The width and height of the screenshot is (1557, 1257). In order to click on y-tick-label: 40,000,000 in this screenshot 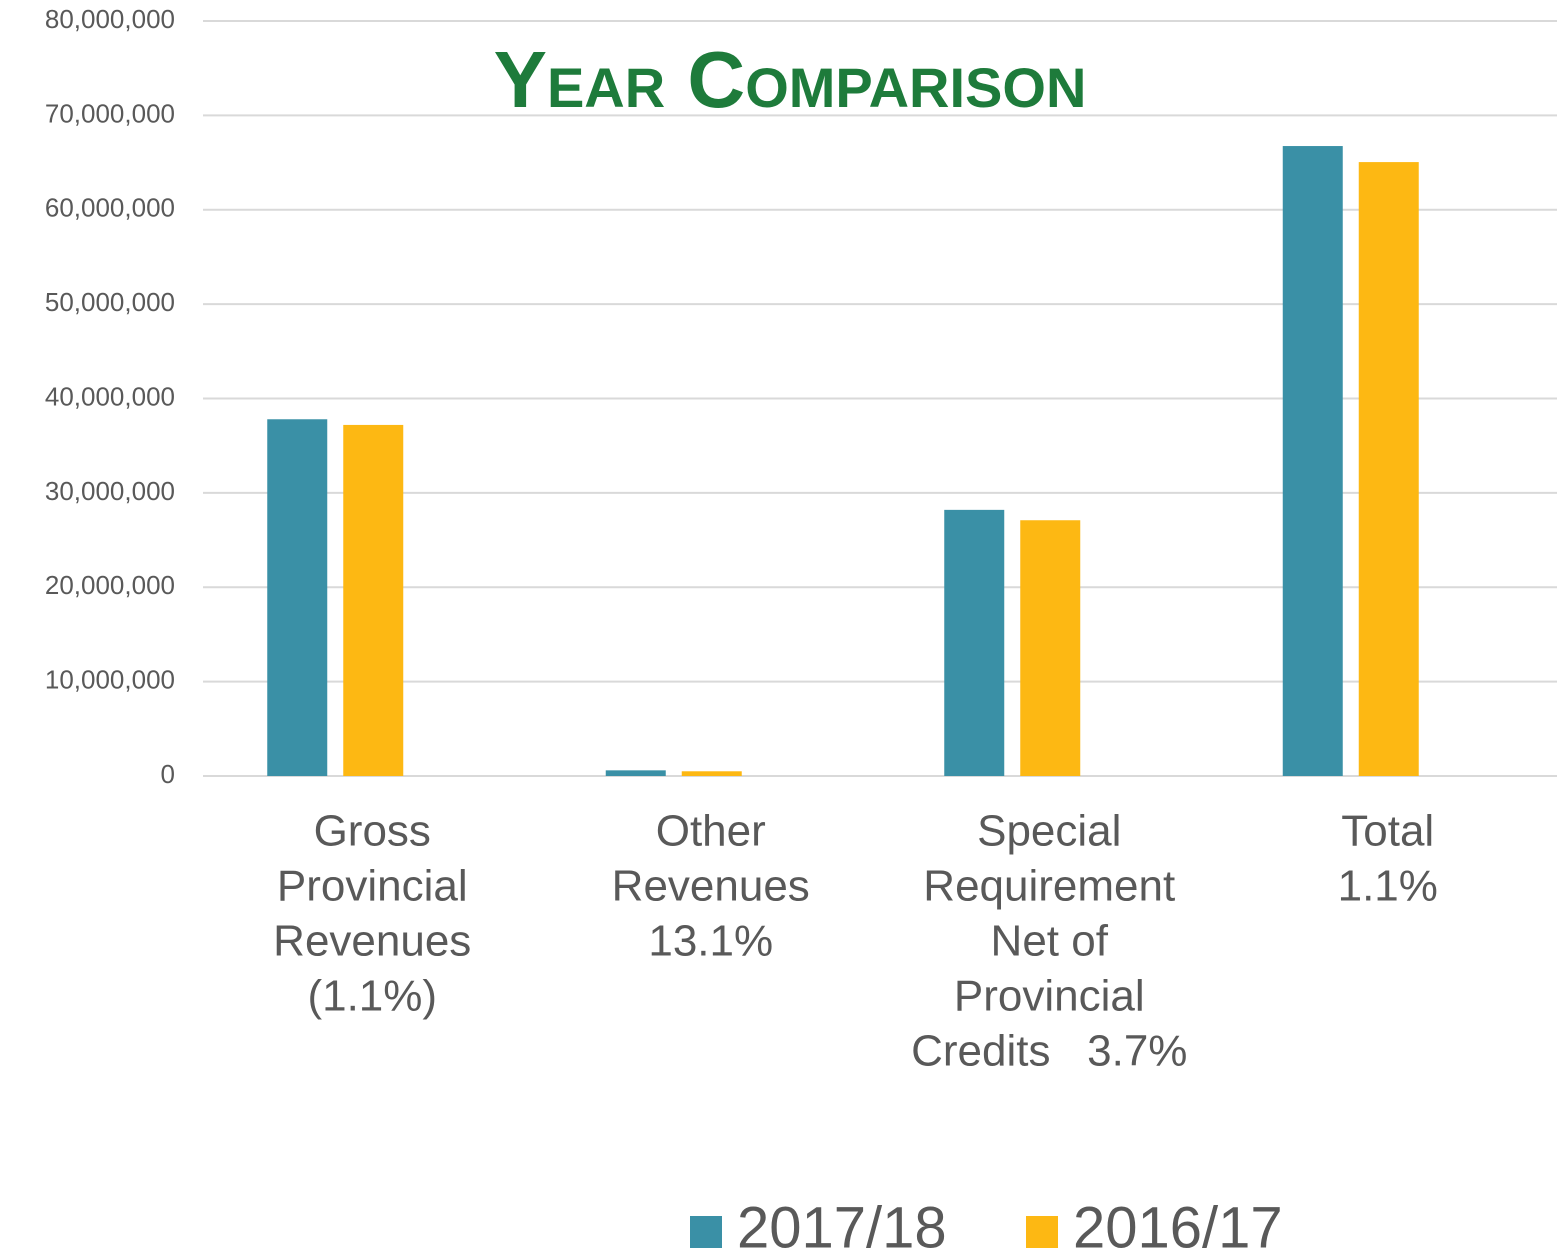, I will do `click(110, 396)`.